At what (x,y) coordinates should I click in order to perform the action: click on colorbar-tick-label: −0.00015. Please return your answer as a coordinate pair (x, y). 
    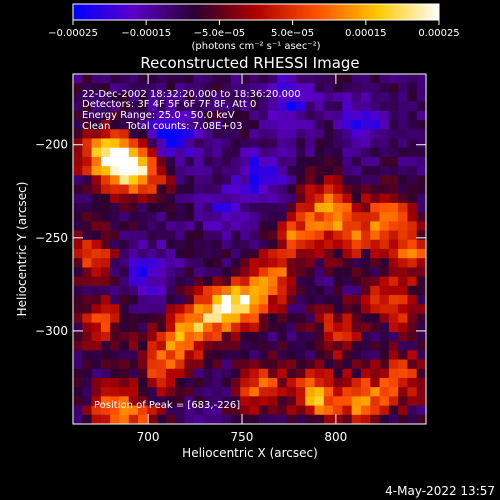
    Looking at the image, I should click on (146, 33).